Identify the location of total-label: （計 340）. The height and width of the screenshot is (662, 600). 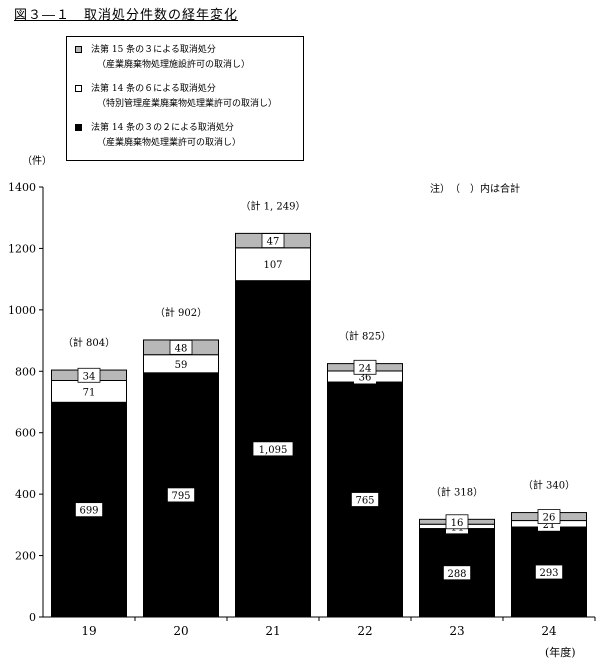
(549, 485).